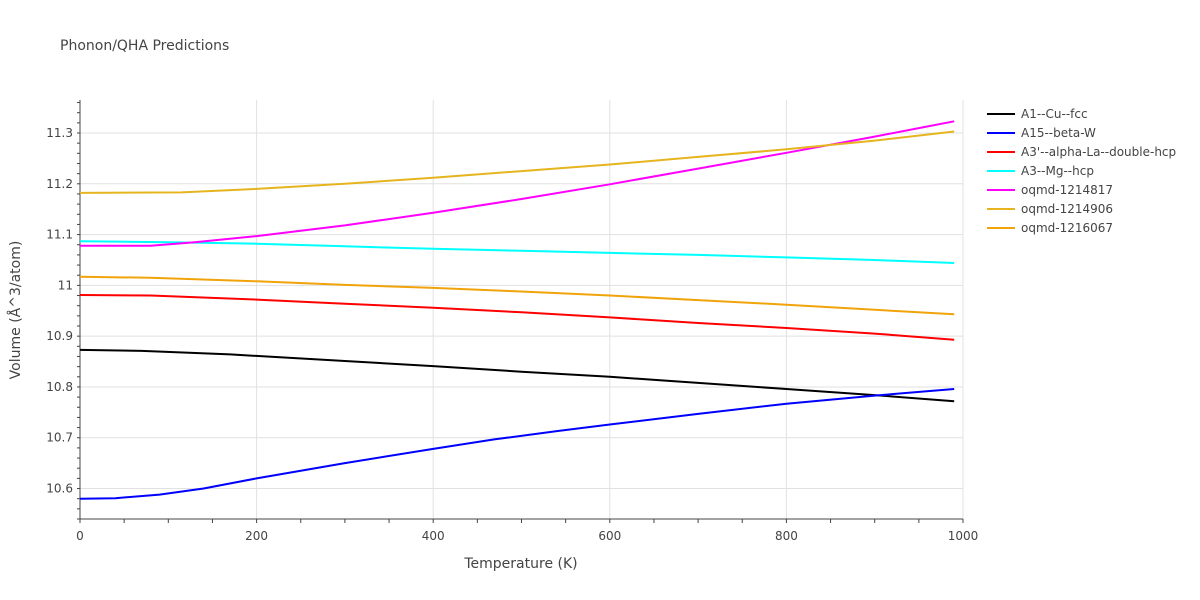  I want to click on y-tick-label: 11.3, so click(59, 133).